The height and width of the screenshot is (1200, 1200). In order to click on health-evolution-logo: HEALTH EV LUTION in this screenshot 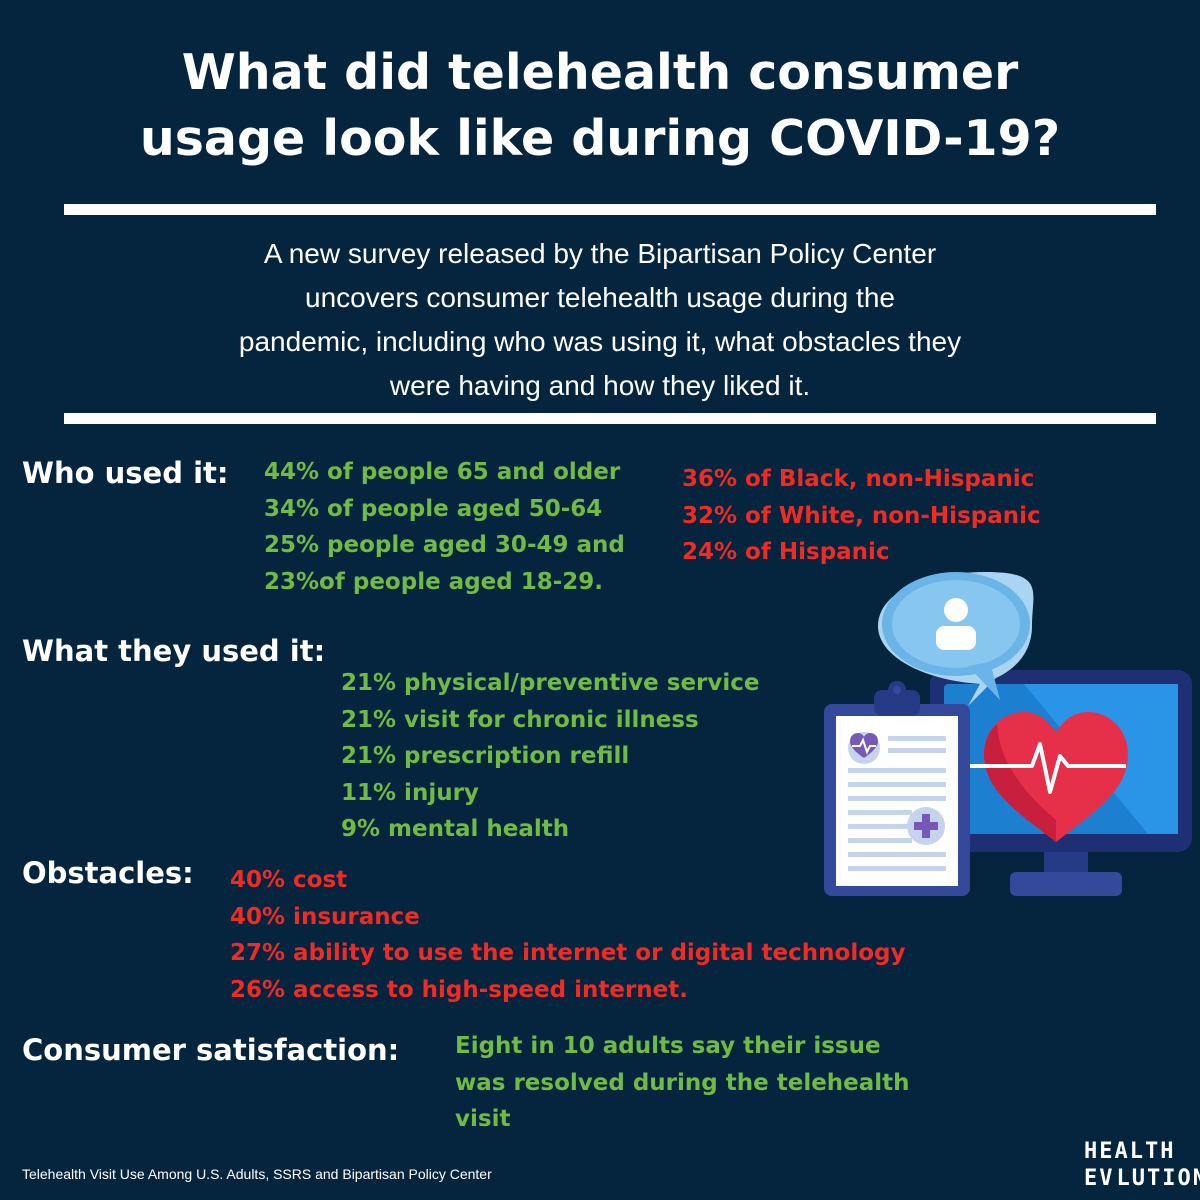, I will do `click(1142, 1165)`.